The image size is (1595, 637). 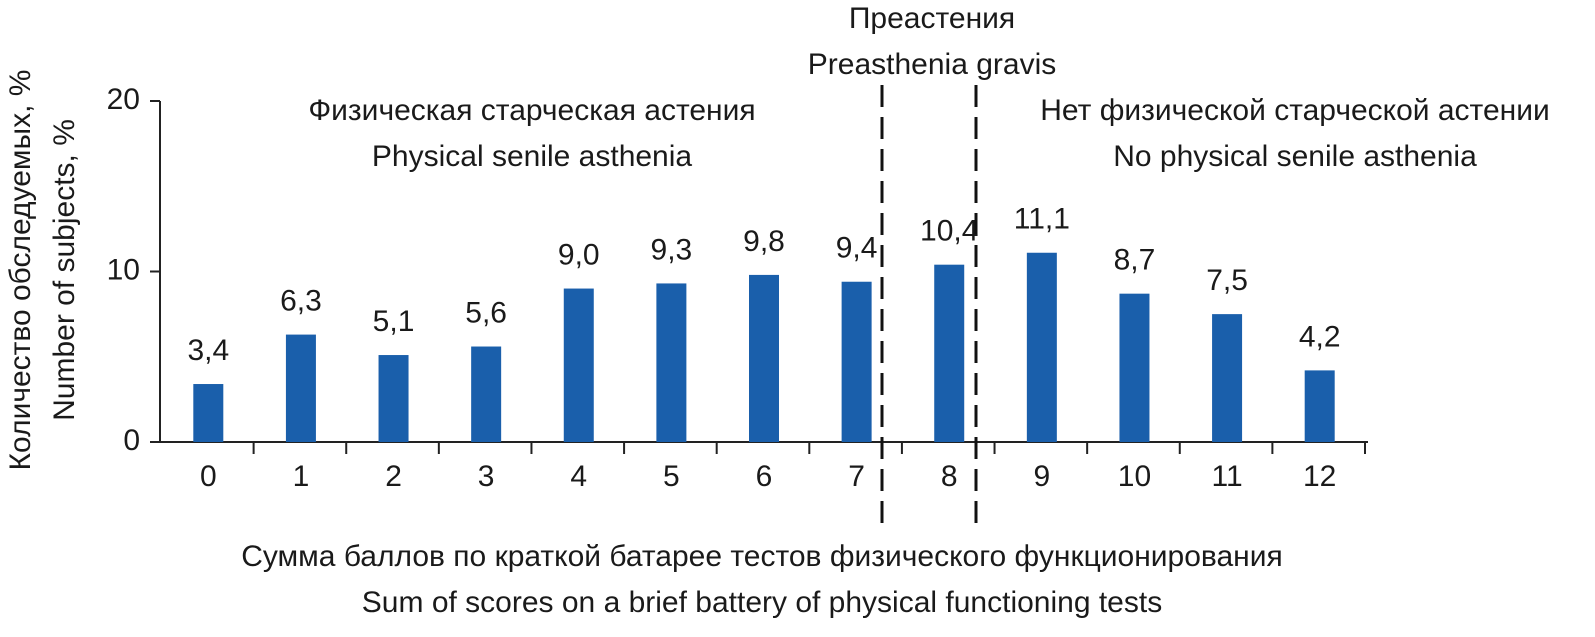 I want to click on value-label: 11,1, so click(x=1042, y=219).